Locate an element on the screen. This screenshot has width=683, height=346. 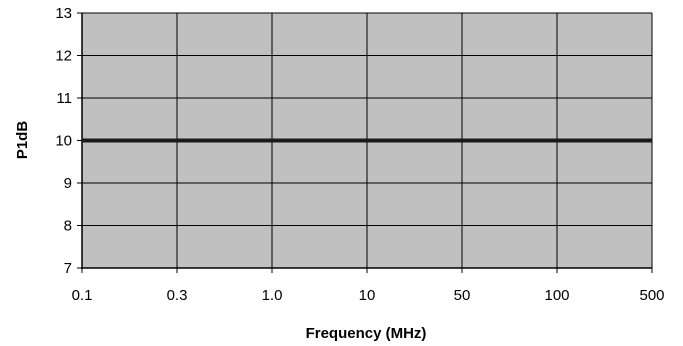
x-tick-label: 100 is located at coordinates (556, 295).